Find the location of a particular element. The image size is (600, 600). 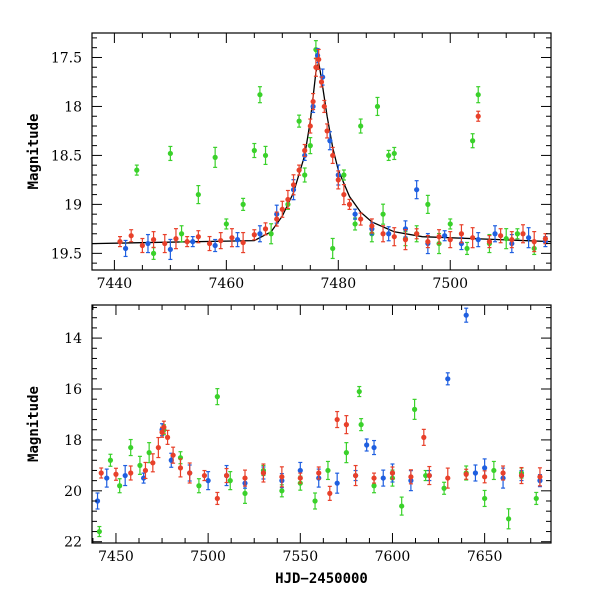

bottom-y-tick-label: 16 is located at coordinates (73, 390).